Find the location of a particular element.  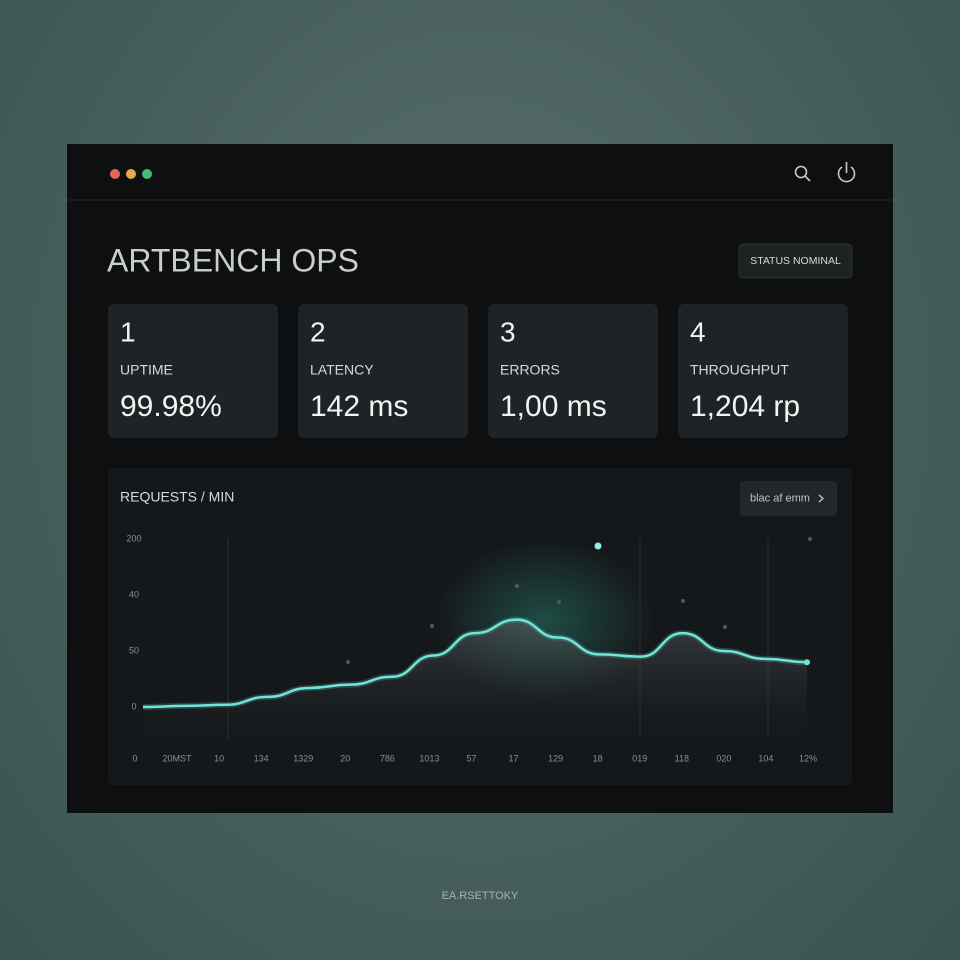

window-close is located at coordinates (115, 174).